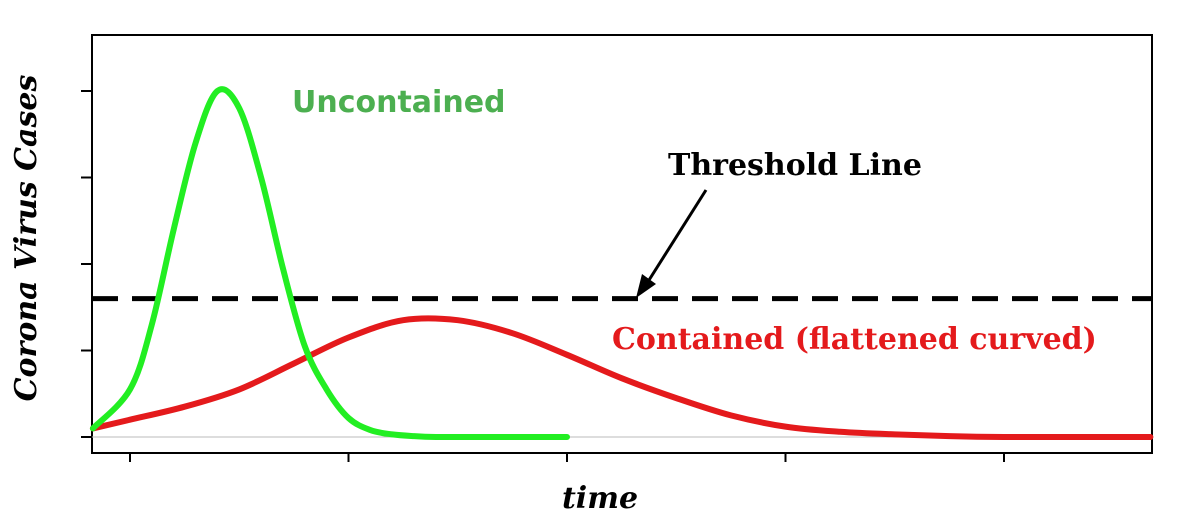  Describe the element at coordinates (86, 264) in the screenshot. I see `y-axis-ticks` at that location.